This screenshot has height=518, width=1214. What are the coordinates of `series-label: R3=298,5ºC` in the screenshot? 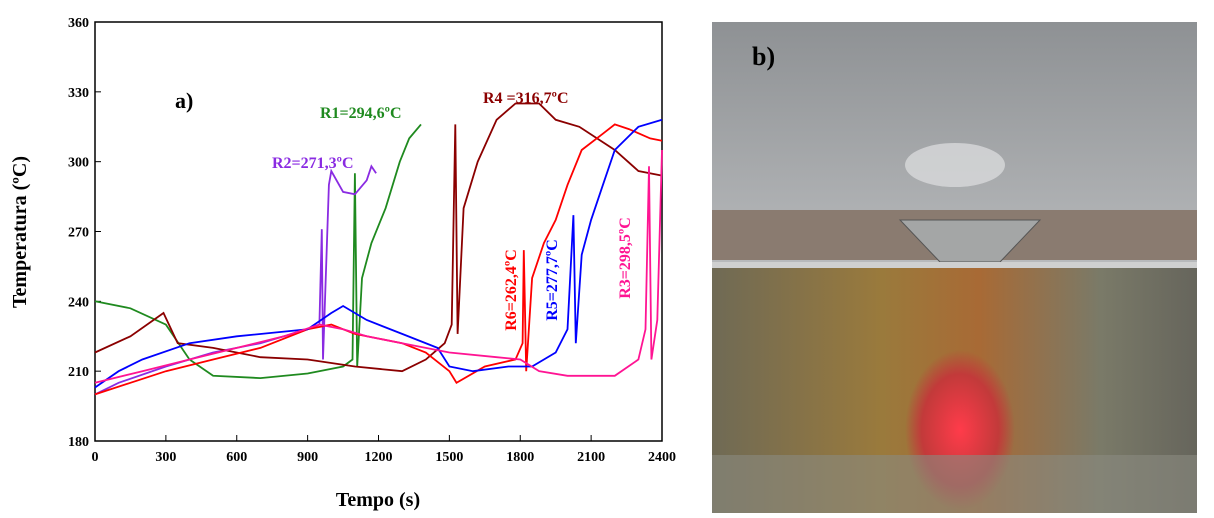 It's located at (625, 258).